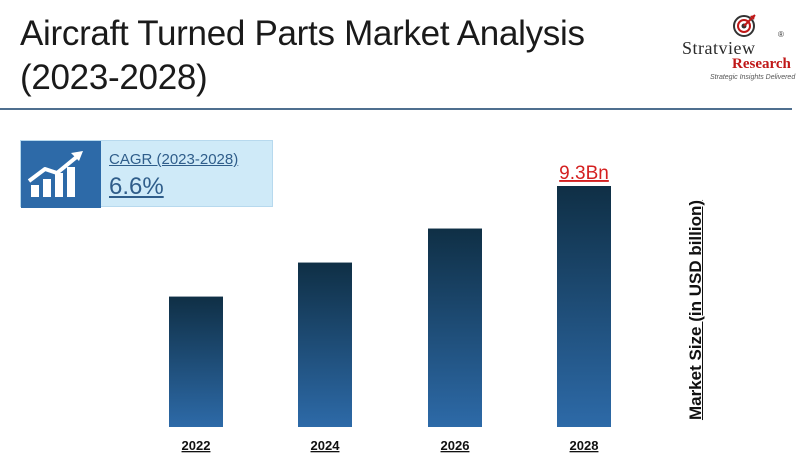 The width and height of the screenshot is (800, 462). Describe the element at coordinates (325, 344) in the screenshot. I see `bar-2024` at that location.